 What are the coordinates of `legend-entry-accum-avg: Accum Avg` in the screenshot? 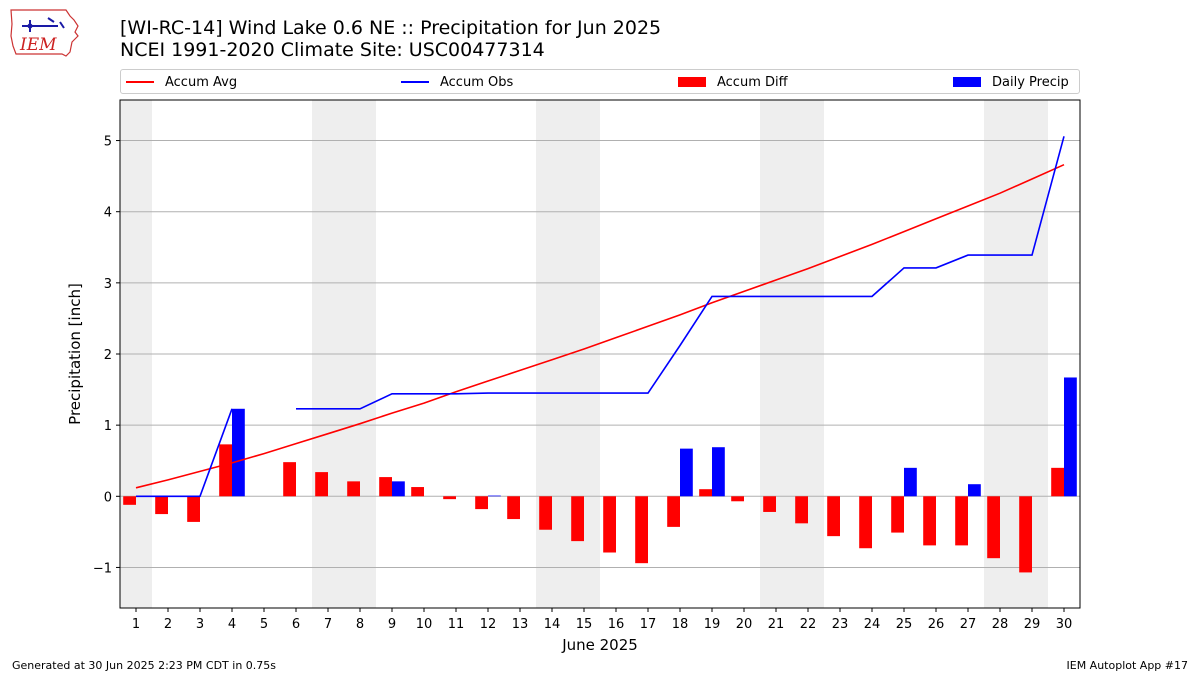 It's located at (181, 82).